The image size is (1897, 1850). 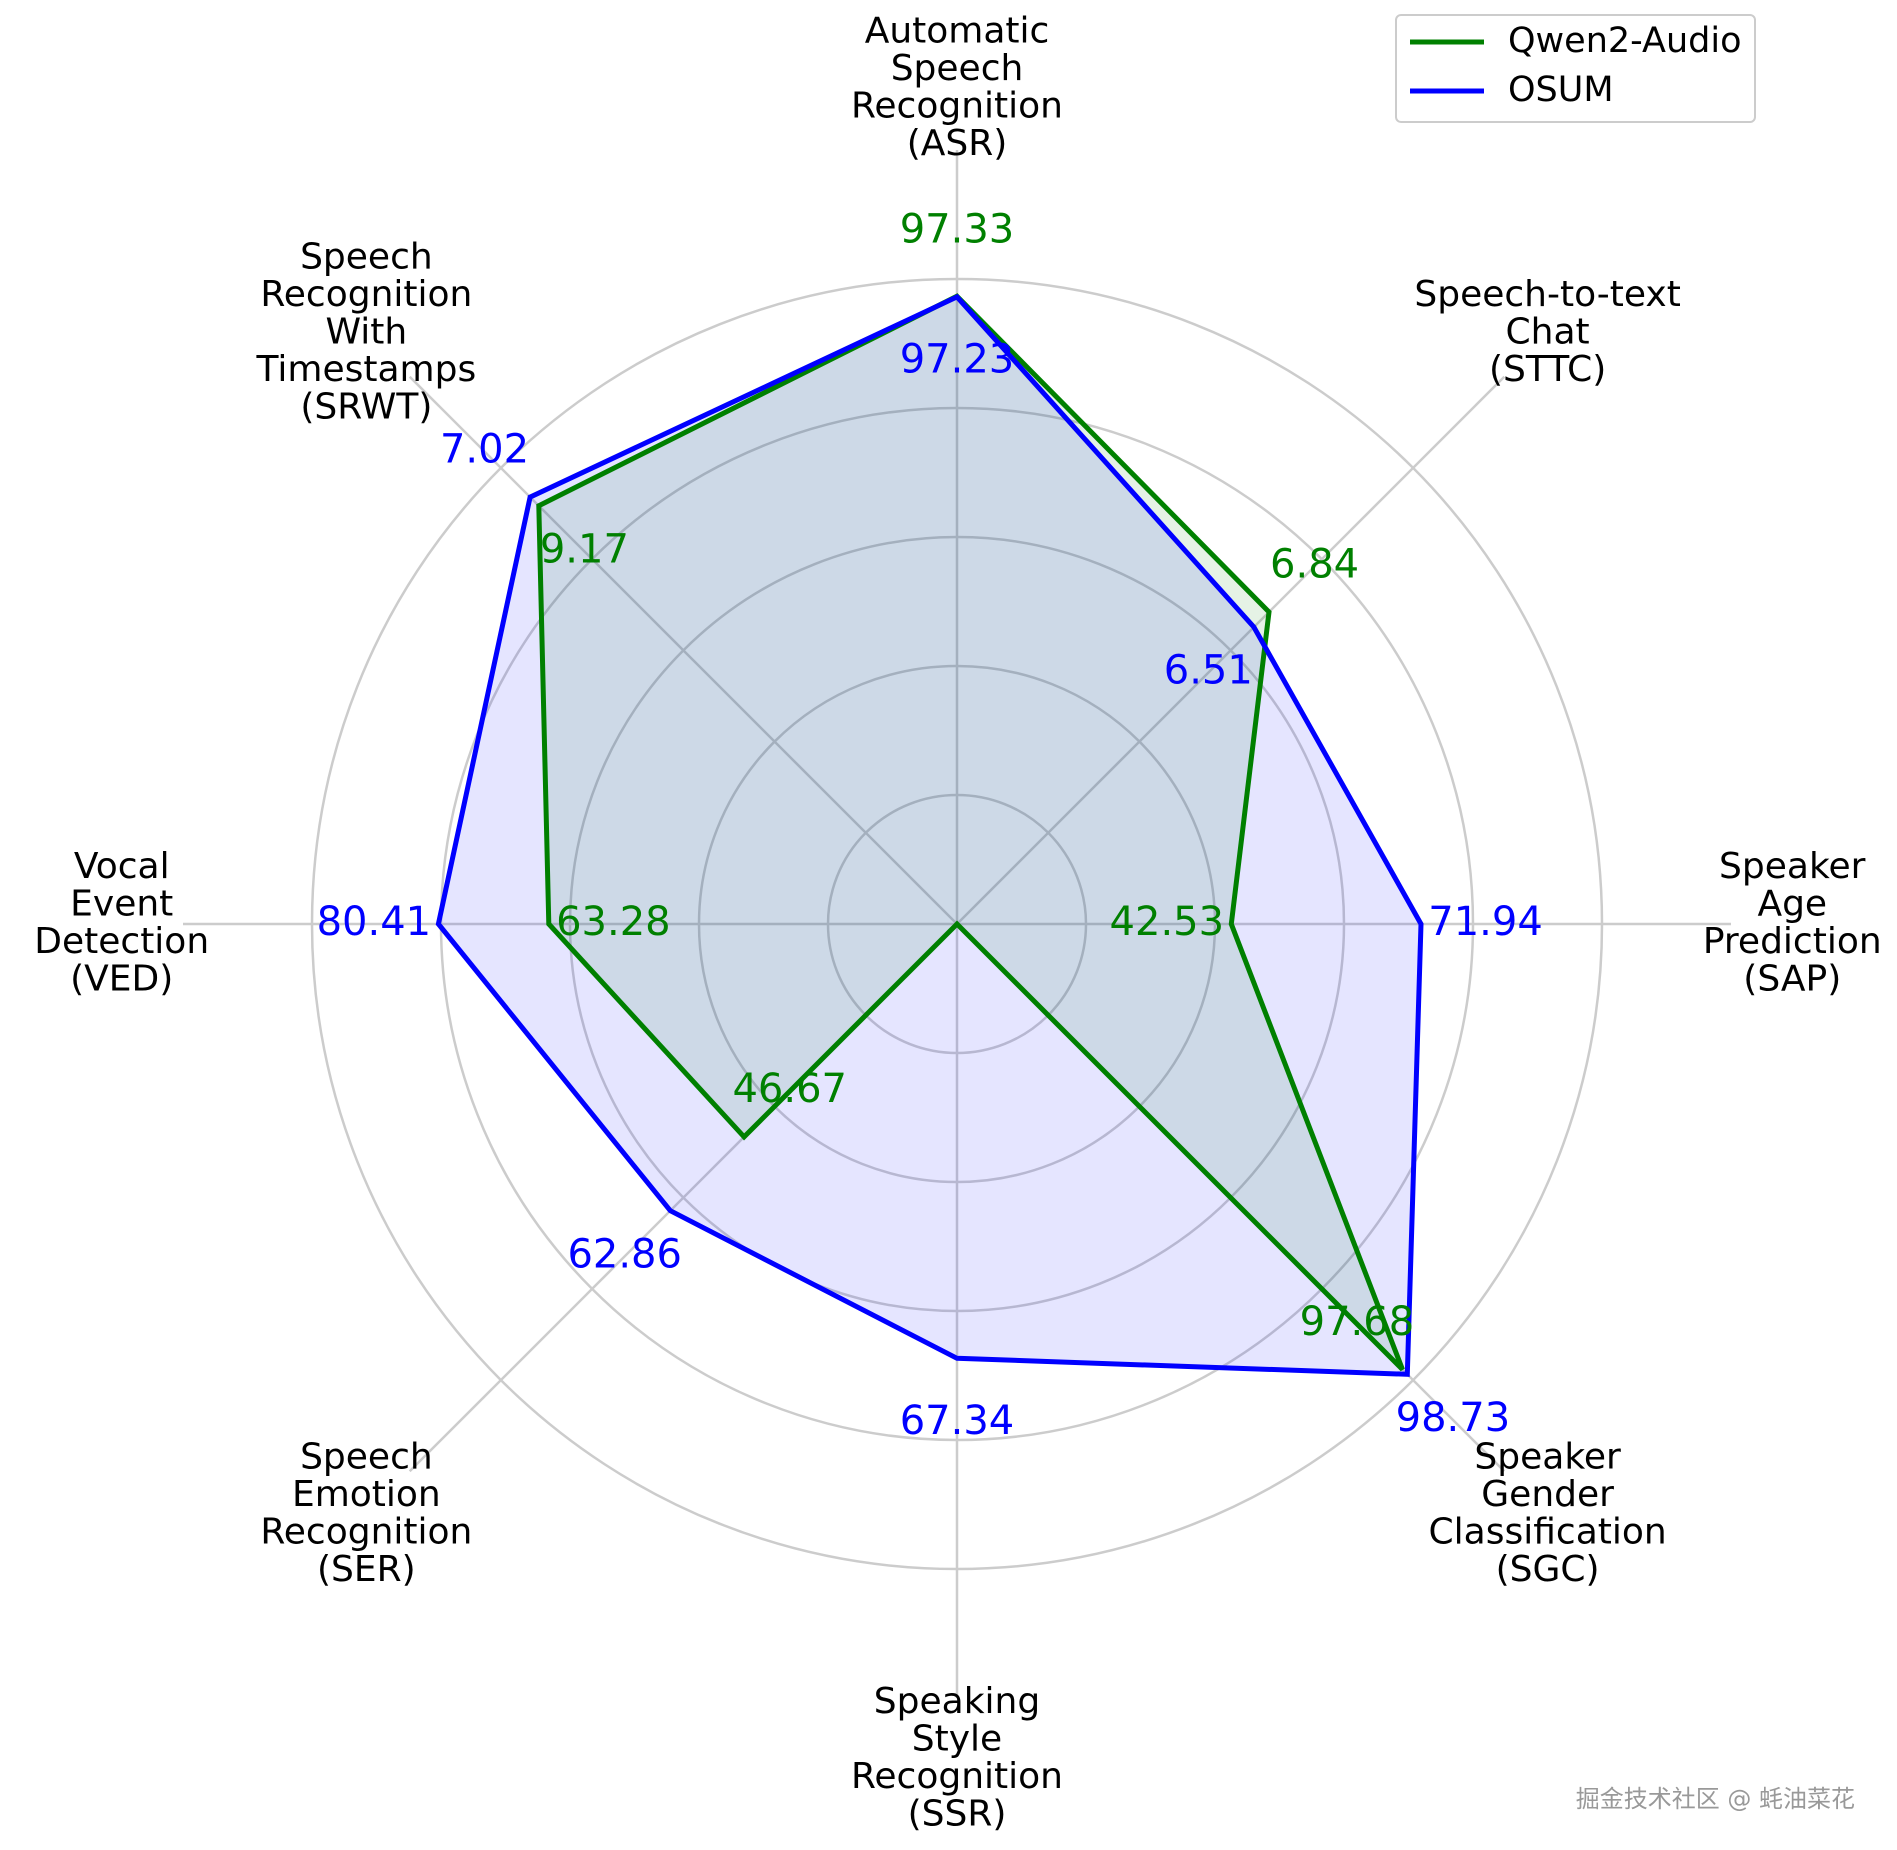 I want to click on category-label: Speaking Style Recognition (SSR), so click(x=957, y=1758).